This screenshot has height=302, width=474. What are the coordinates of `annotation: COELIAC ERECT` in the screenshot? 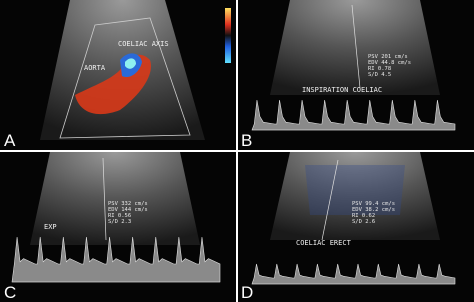 It's located at (324, 243).